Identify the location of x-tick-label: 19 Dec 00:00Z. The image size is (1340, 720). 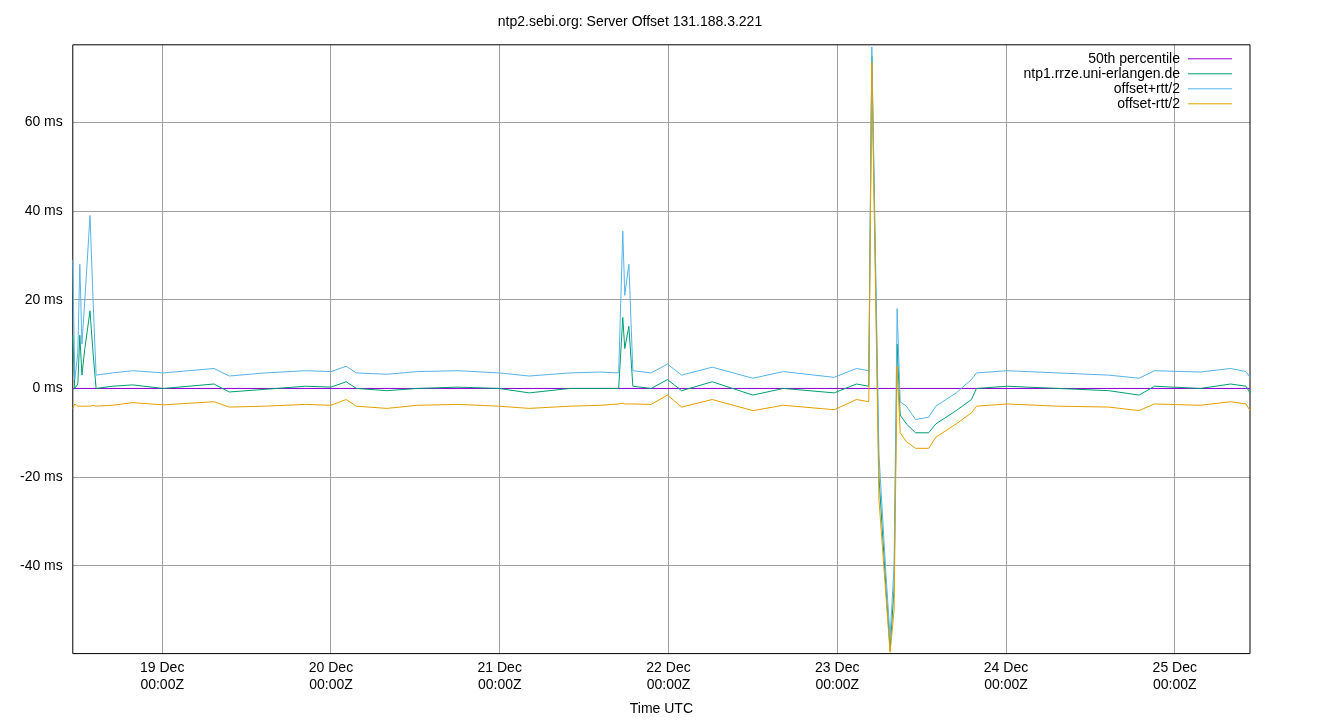
(162, 675).